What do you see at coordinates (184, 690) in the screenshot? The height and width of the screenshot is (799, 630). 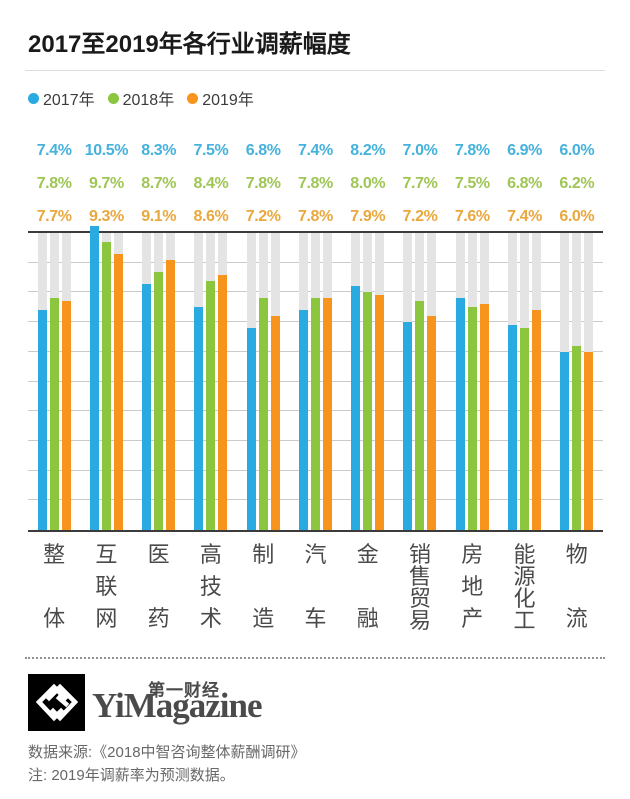 I see `brand-name-cn: 第一财经` at bounding box center [184, 690].